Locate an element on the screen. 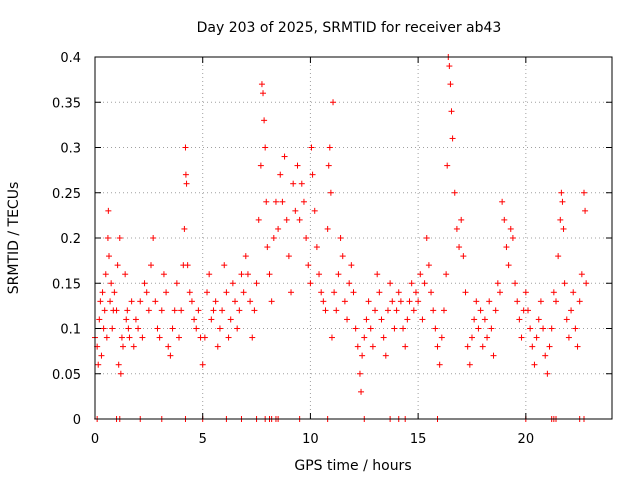  y-tick-label: 0.1 is located at coordinates (70, 330).